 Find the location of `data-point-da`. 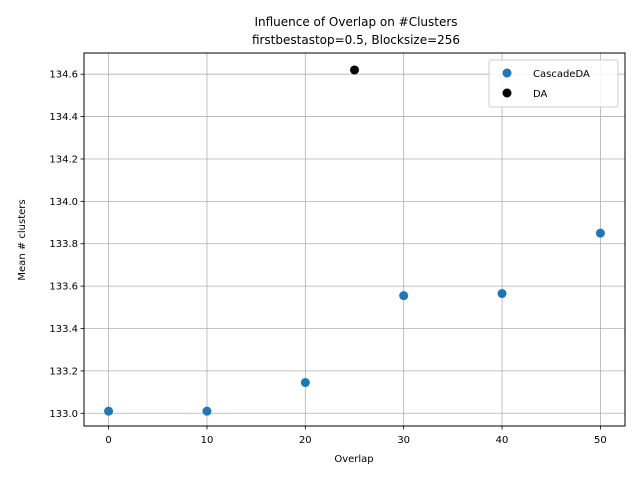

data-point-da is located at coordinates (354, 70).